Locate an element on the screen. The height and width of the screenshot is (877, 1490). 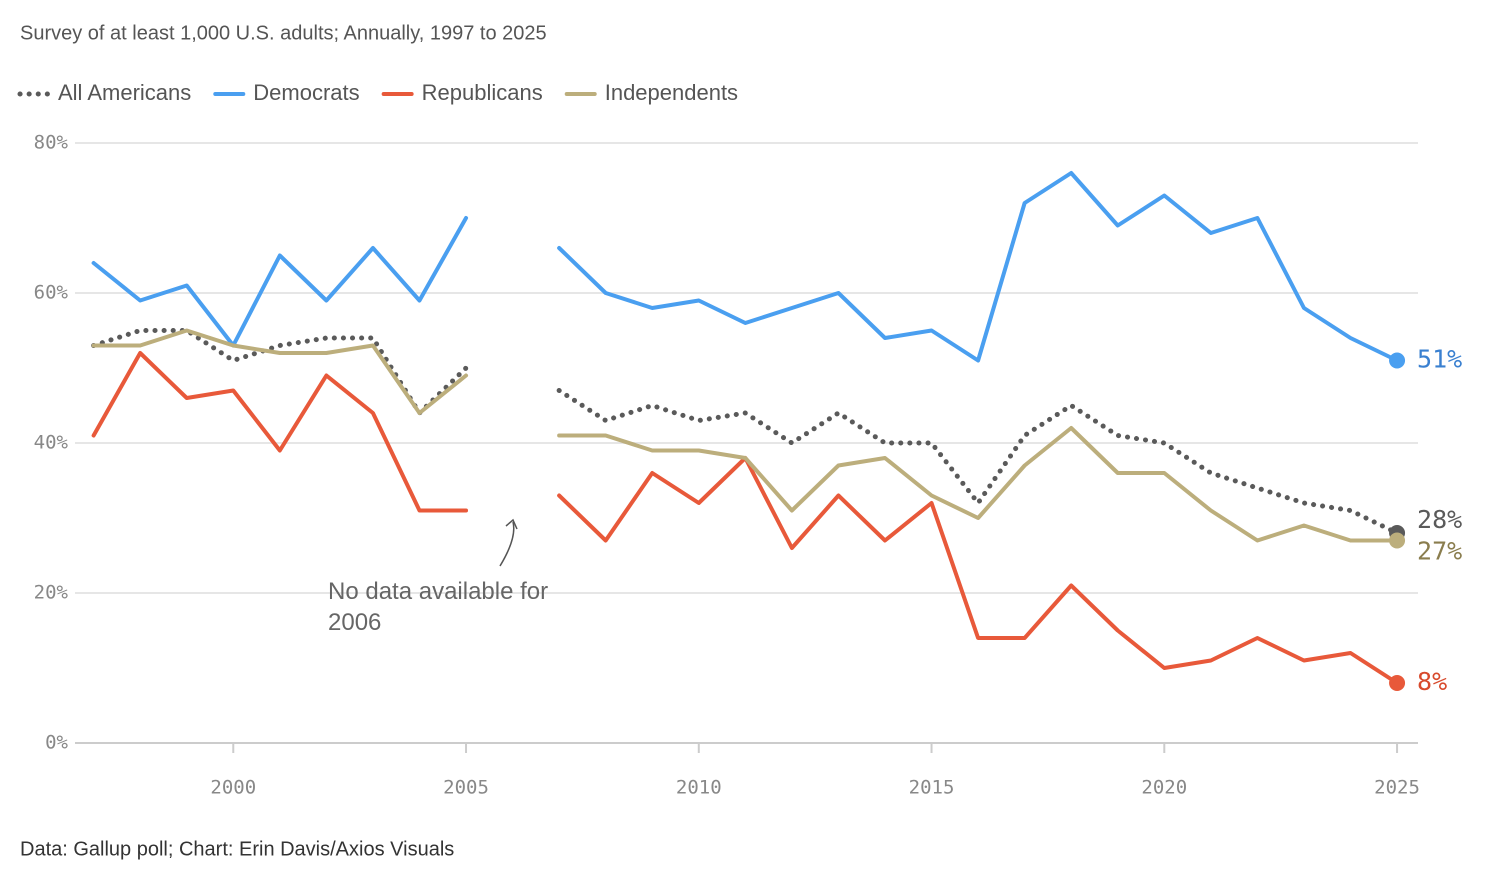
y-tick-label: 60% is located at coordinates (51, 293).